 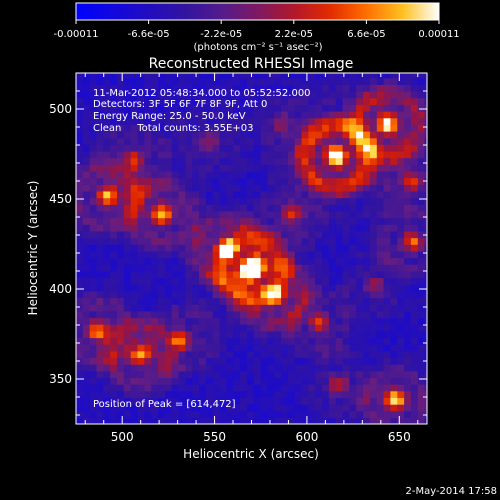 What do you see at coordinates (202, 93) in the screenshot?
I see `annotation-time-range: 11-Mar-2012 05:48:34.000 to 05:52:52.000` at bounding box center [202, 93].